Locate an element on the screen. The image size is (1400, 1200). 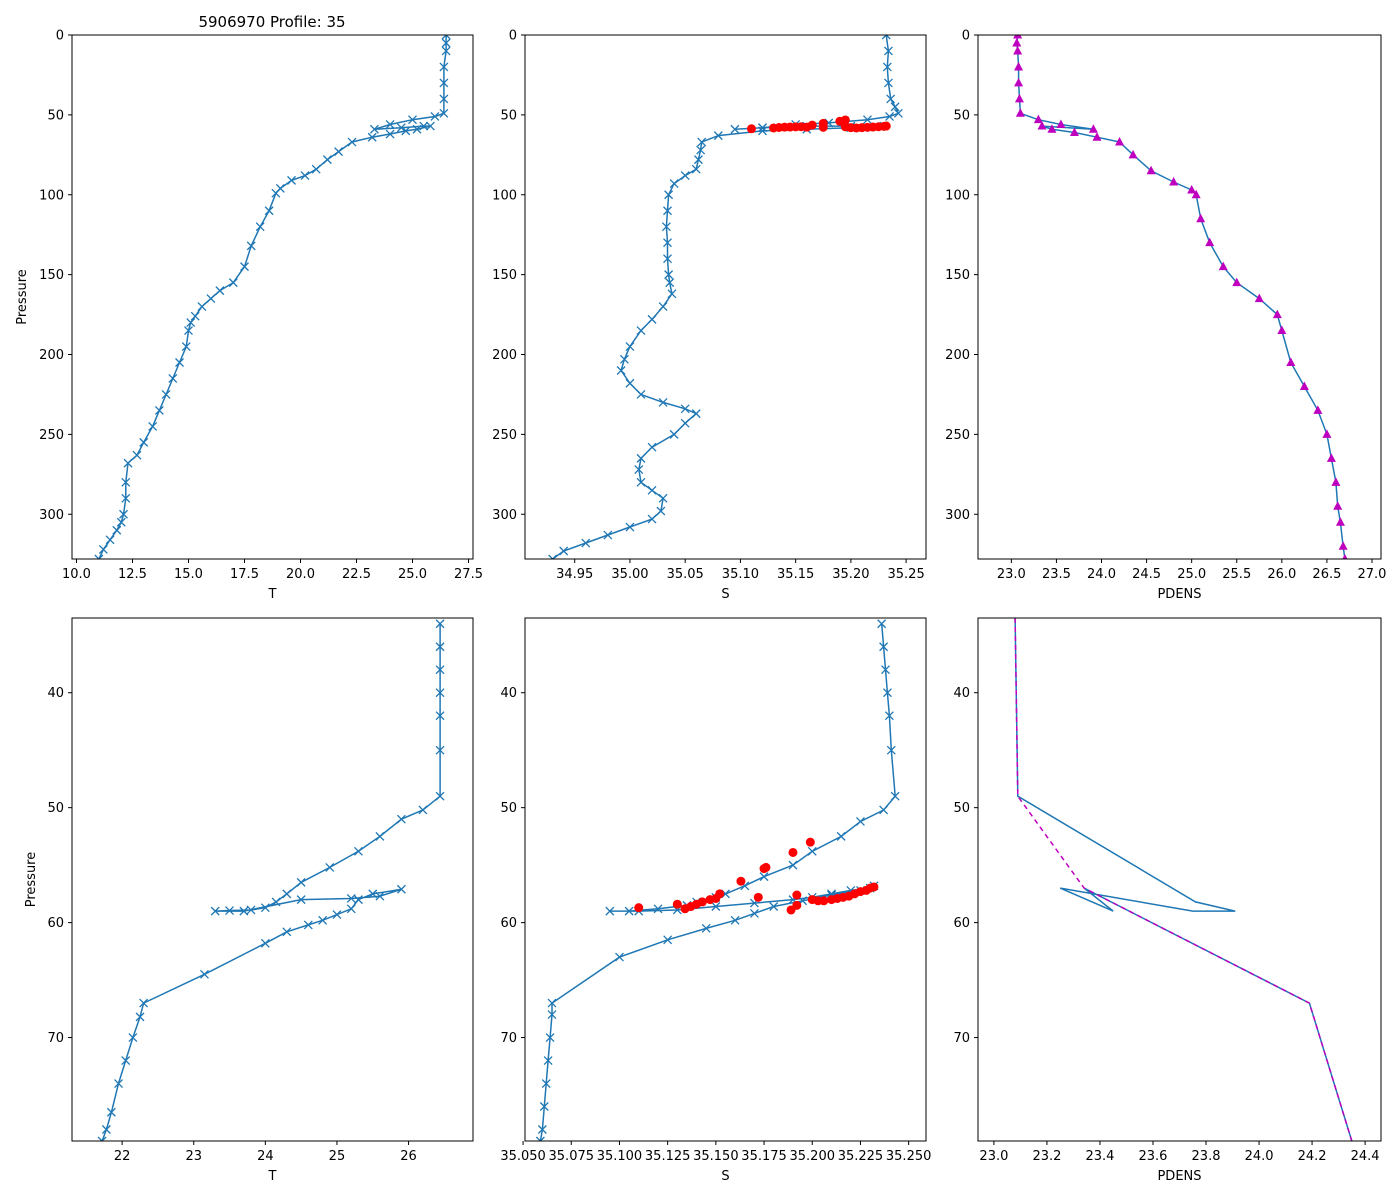
x-tick-label: 26.0 is located at coordinates (1281, 574).